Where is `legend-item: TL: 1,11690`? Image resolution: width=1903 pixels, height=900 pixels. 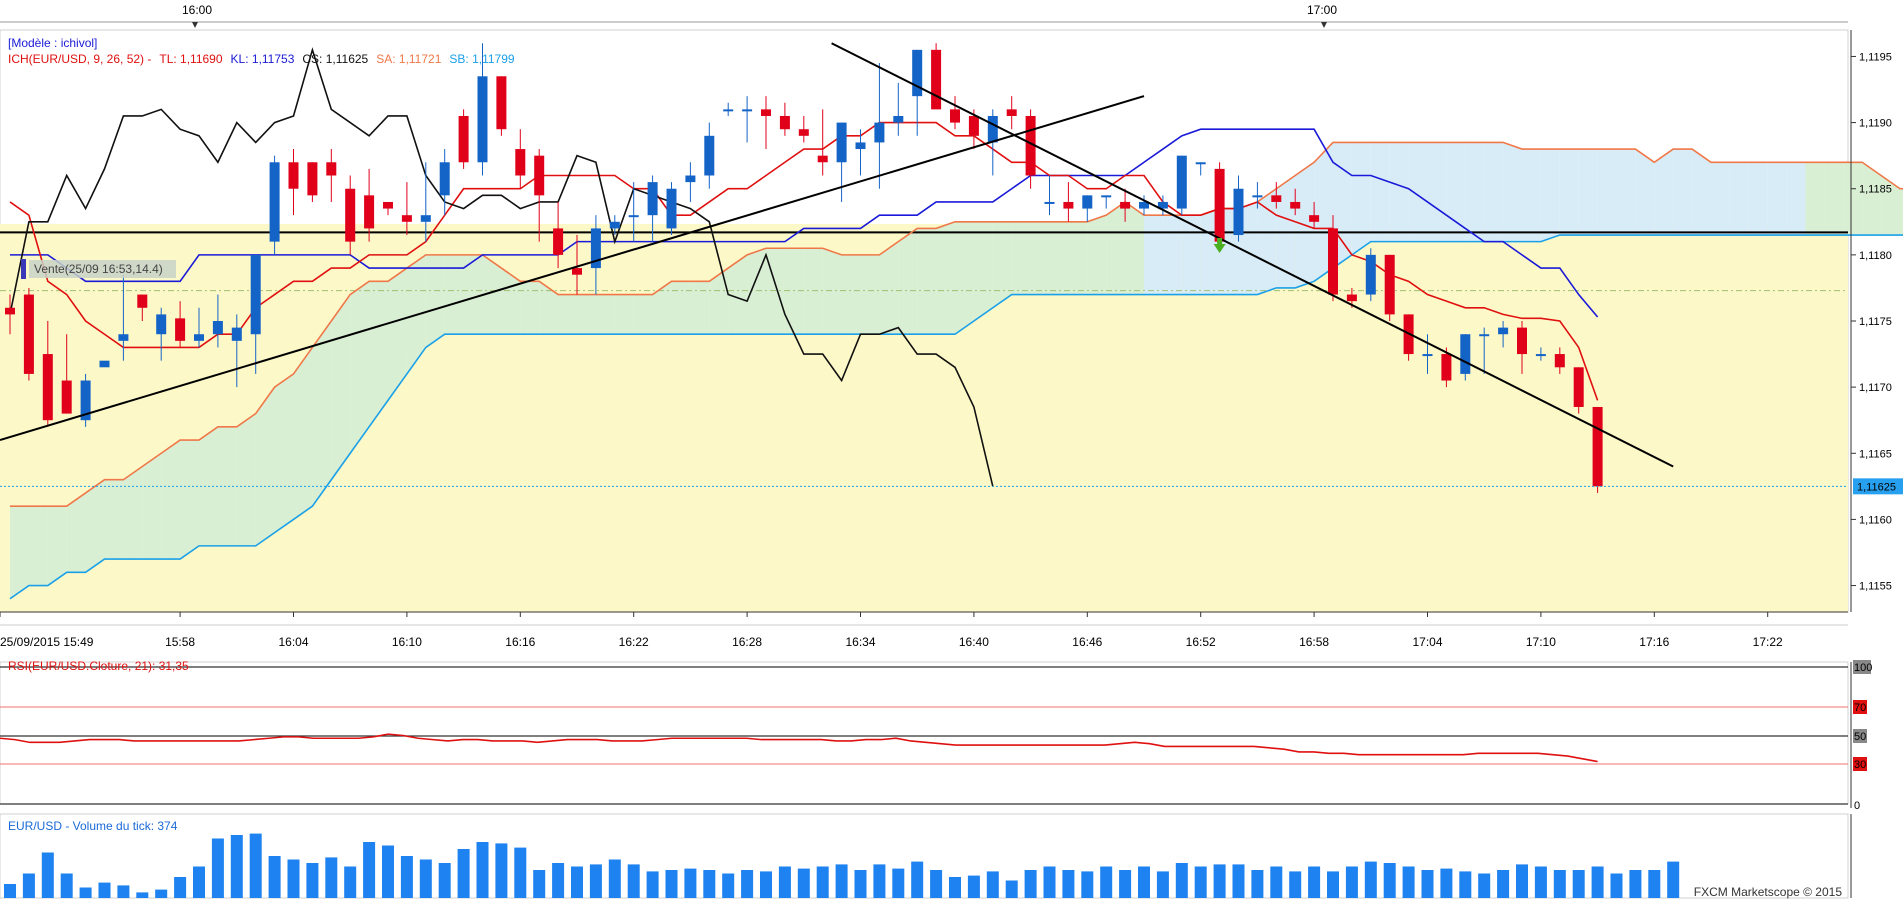 legend-item: TL: 1,11690 is located at coordinates (190, 59).